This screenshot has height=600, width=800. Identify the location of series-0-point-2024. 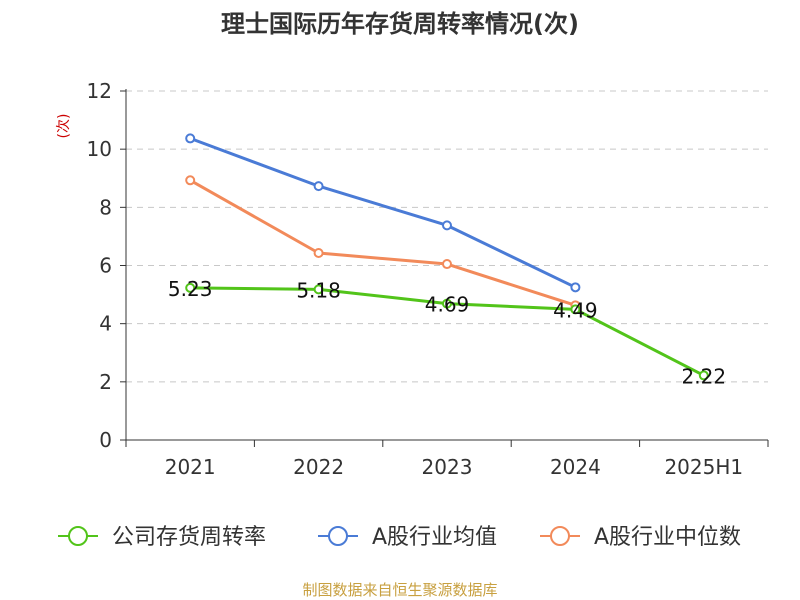
(575, 309).